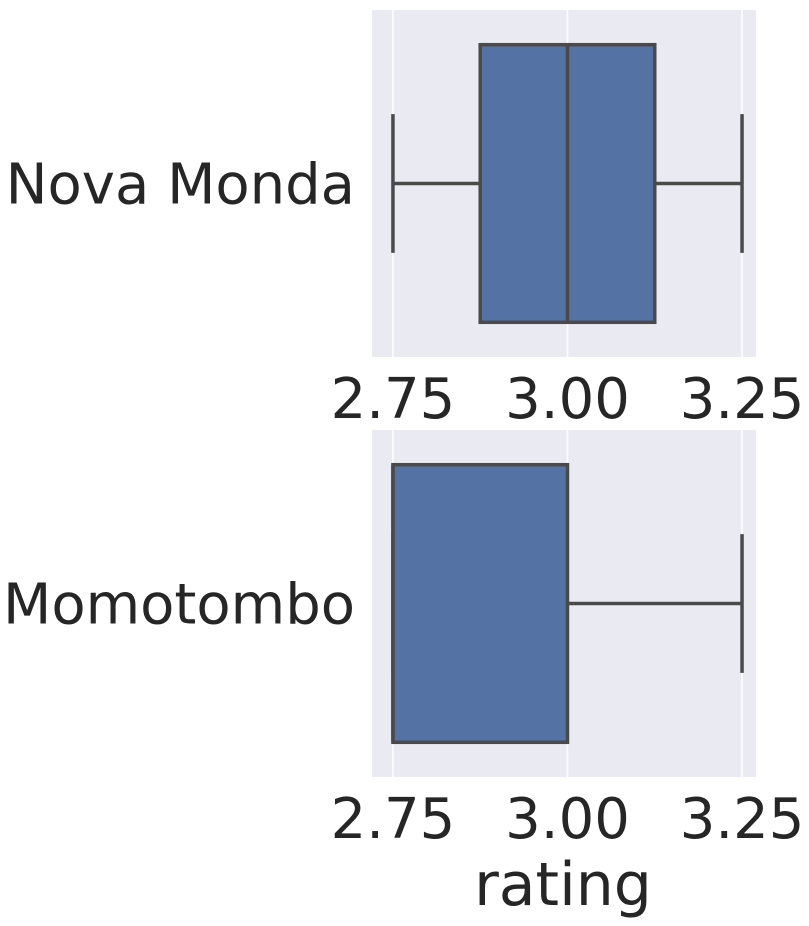  What do you see at coordinates (563, 885) in the screenshot?
I see `x-axis-label: rating` at bounding box center [563, 885].